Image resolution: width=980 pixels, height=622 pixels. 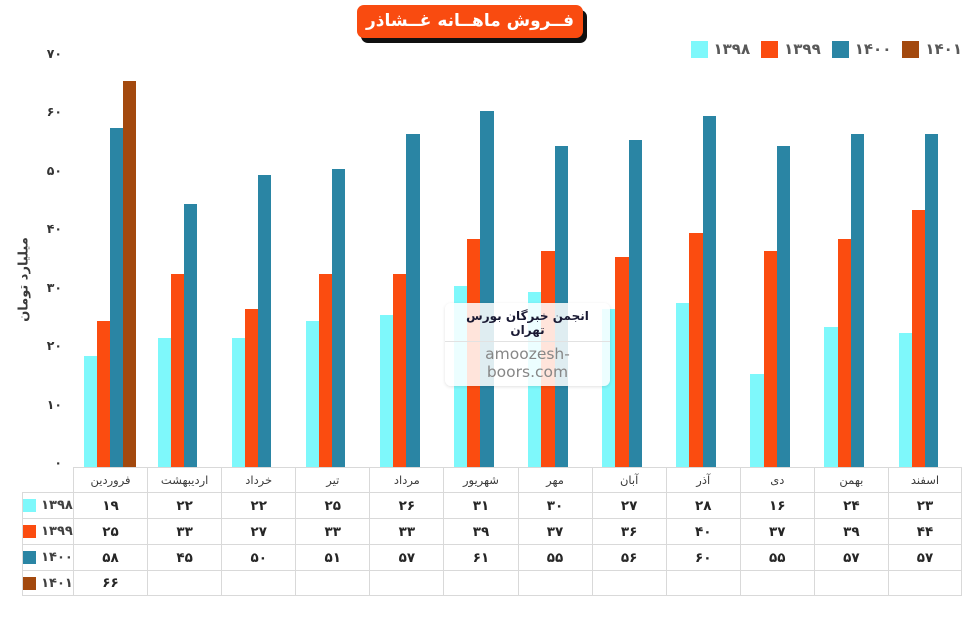 What do you see at coordinates (802, 49) in the screenshot?
I see `legend-label: ۱۳۹۹` at bounding box center [802, 49].